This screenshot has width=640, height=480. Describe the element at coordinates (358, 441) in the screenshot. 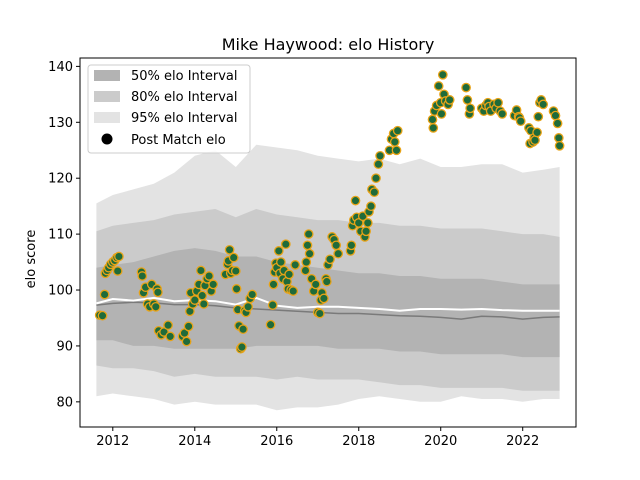

I see `x-tick-label: 2018` at that location.